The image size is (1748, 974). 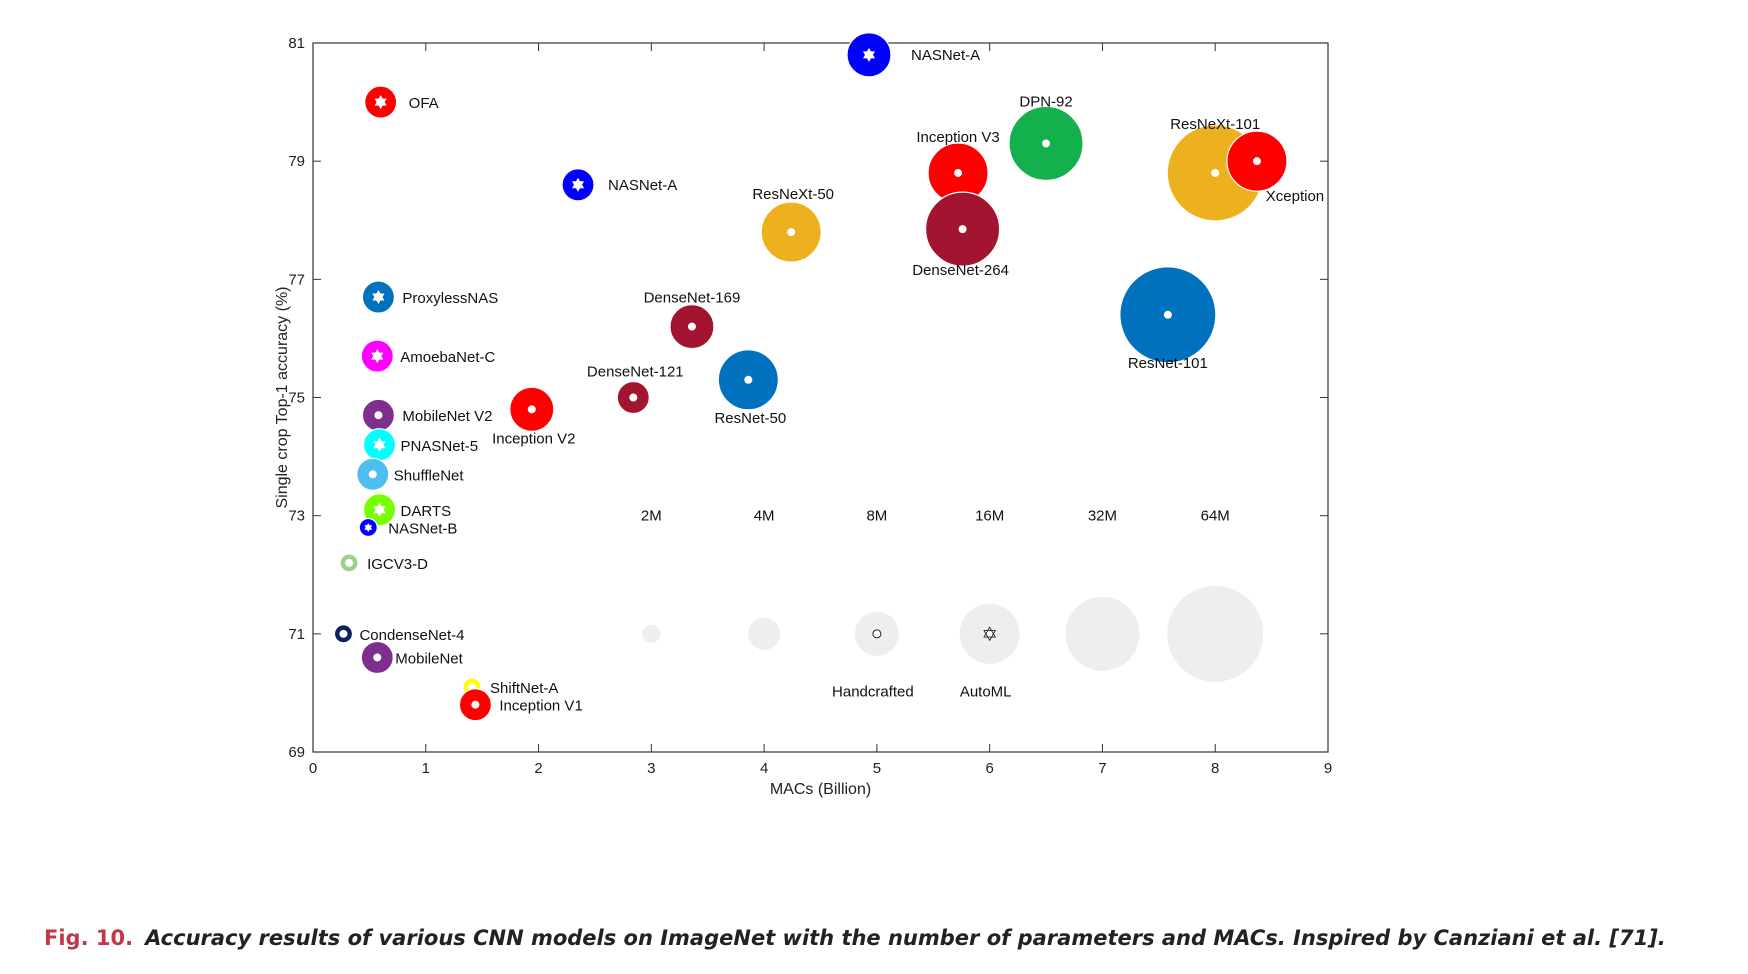 What do you see at coordinates (450, 298) in the screenshot?
I see `point-label: ProxylessNAS` at bounding box center [450, 298].